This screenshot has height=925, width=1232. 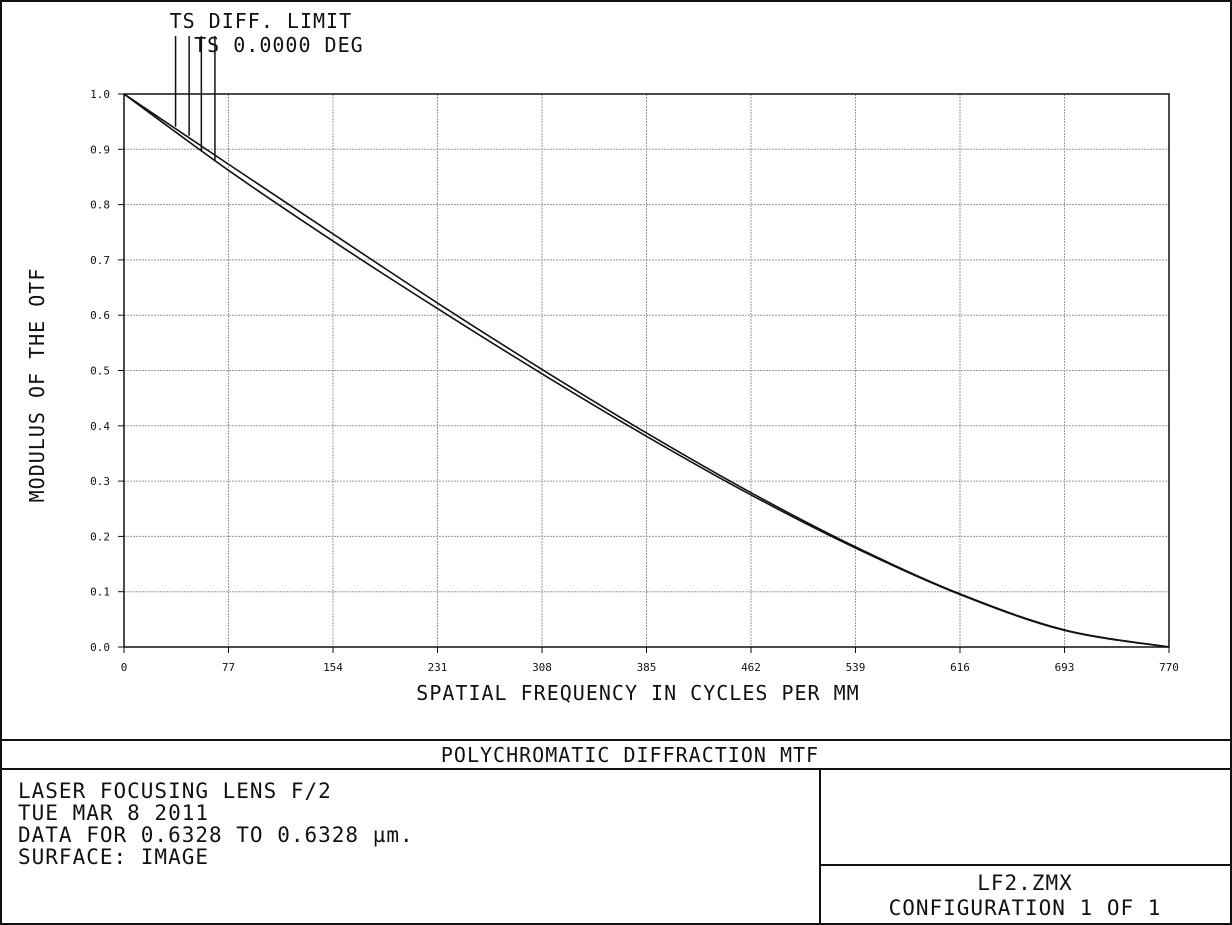 What do you see at coordinates (438, 667) in the screenshot?
I see `x-tick-label: 231` at bounding box center [438, 667].